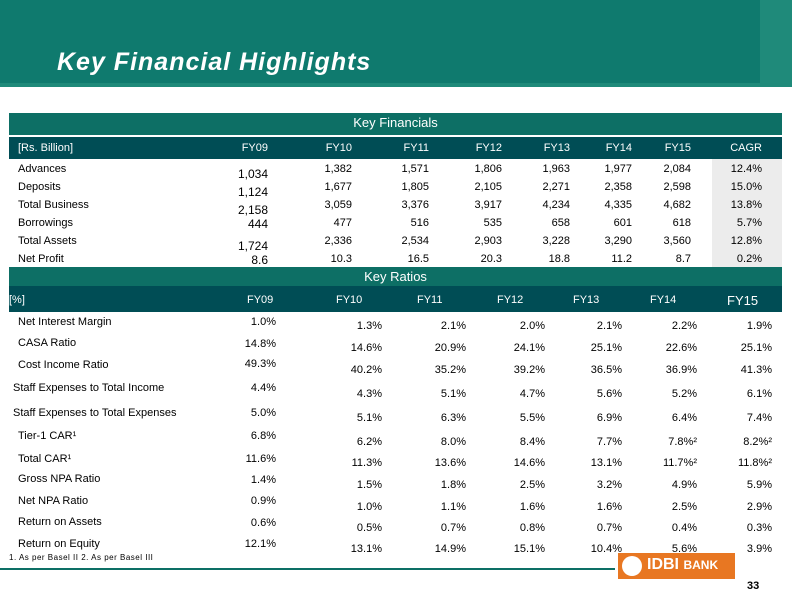  What do you see at coordinates (683, 259) in the screenshot?
I see `financials-cell: 8.7` at bounding box center [683, 259].